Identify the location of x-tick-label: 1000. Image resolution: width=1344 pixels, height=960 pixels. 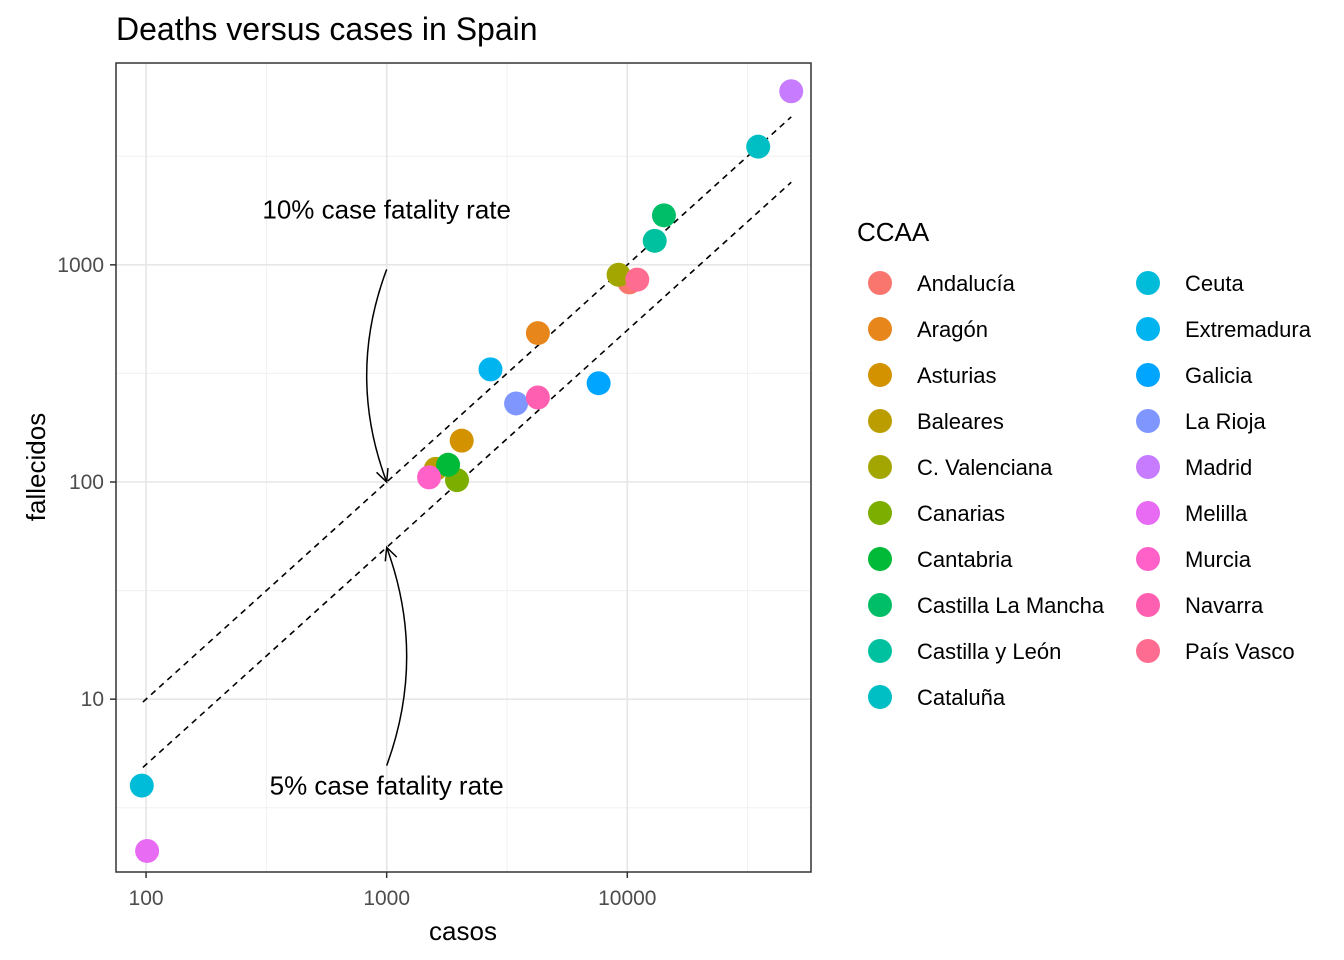
(386, 898).